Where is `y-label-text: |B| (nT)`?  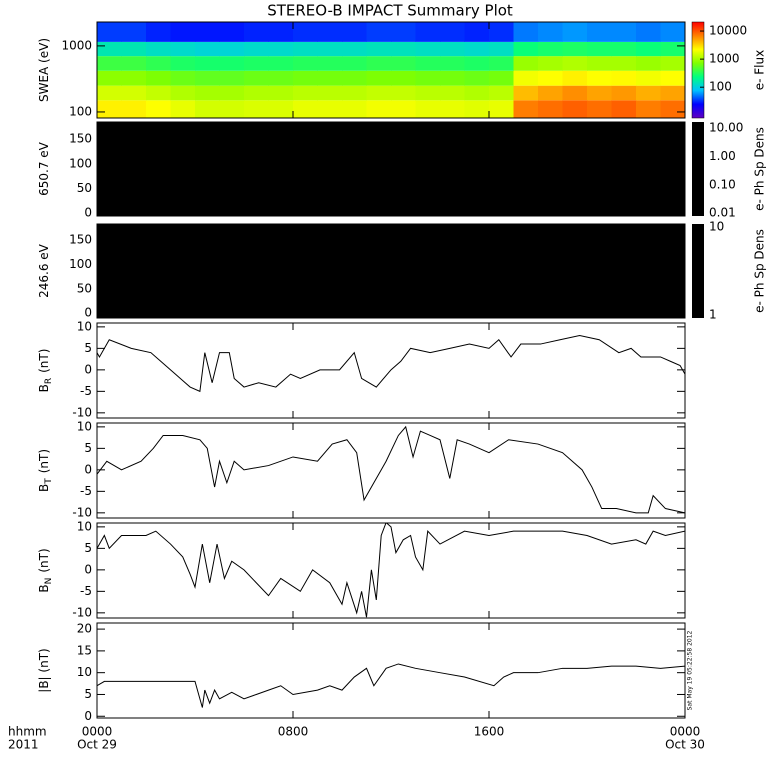
y-label-text: |B| (nT) is located at coordinates (44, 670).